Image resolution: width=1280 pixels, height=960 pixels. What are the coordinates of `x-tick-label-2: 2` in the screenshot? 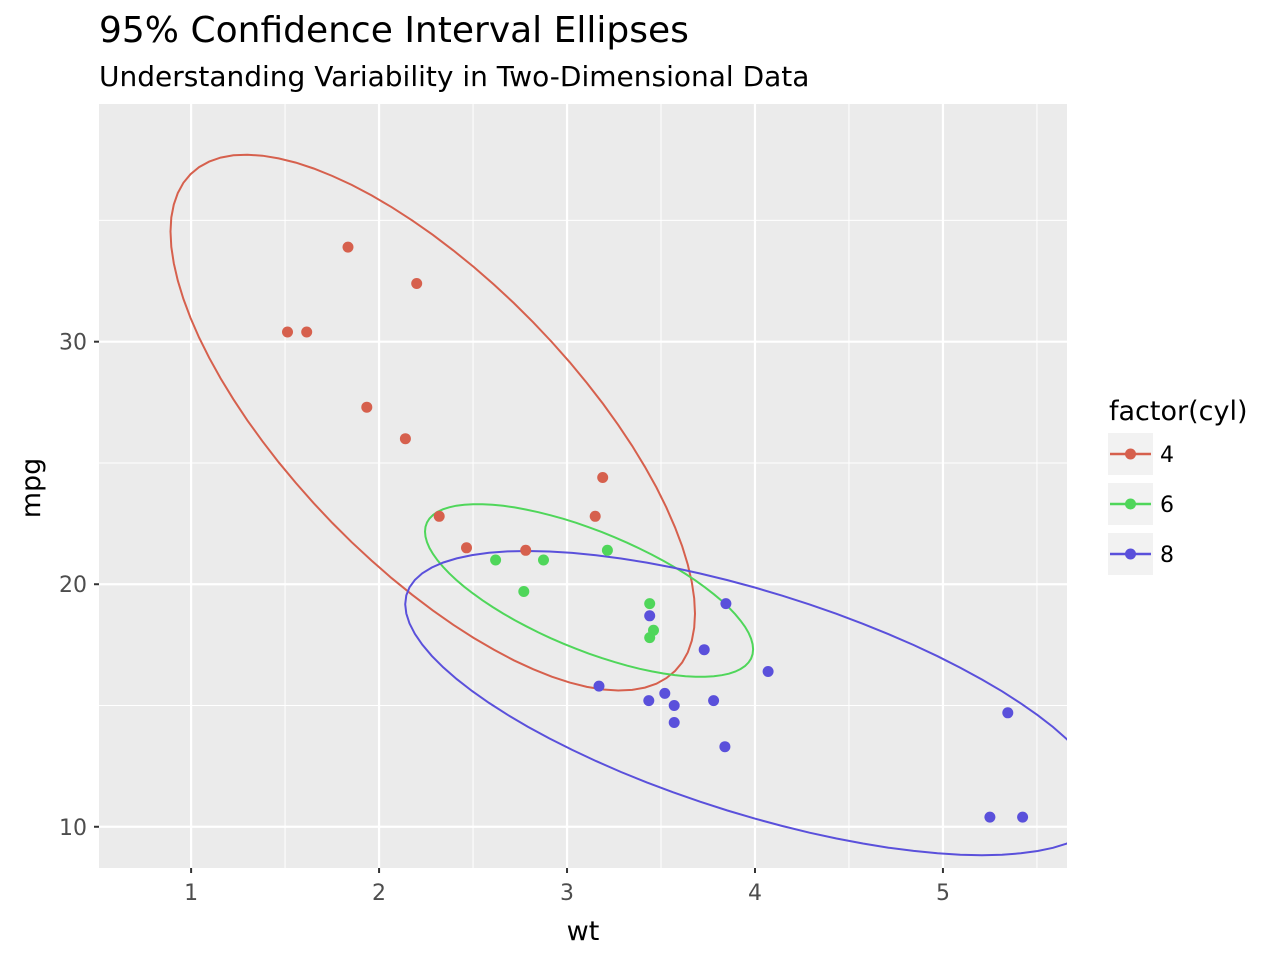 It's located at (379, 893).